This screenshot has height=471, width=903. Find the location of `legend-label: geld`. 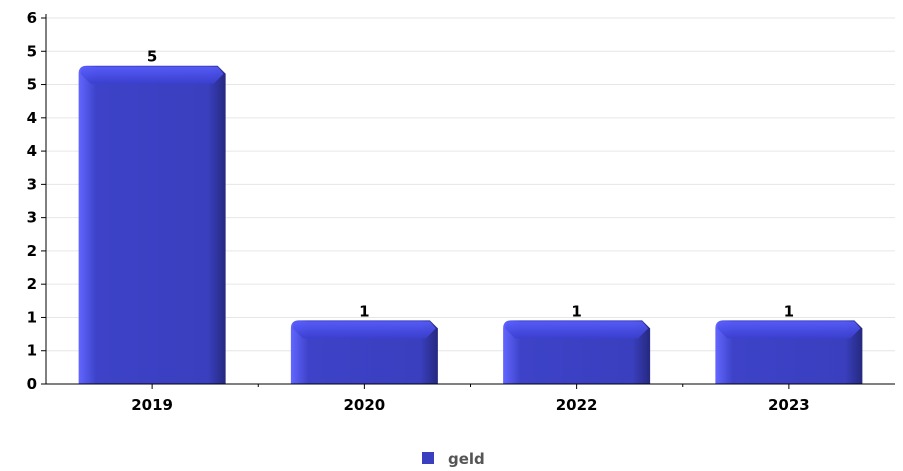

legend-label: geld is located at coordinates (466, 459).